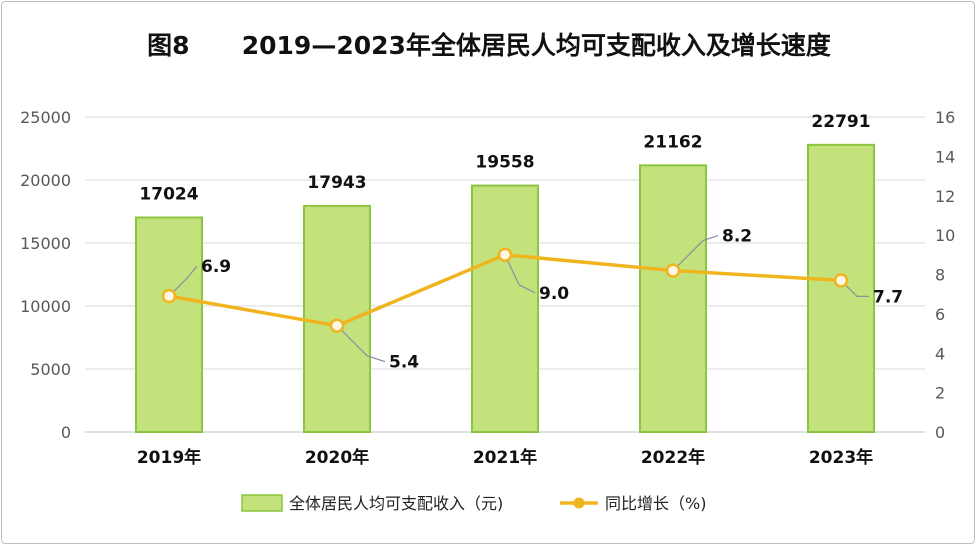 The image size is (978, 547). I want to click on bar-value-label: 19558, so click(504, 163).